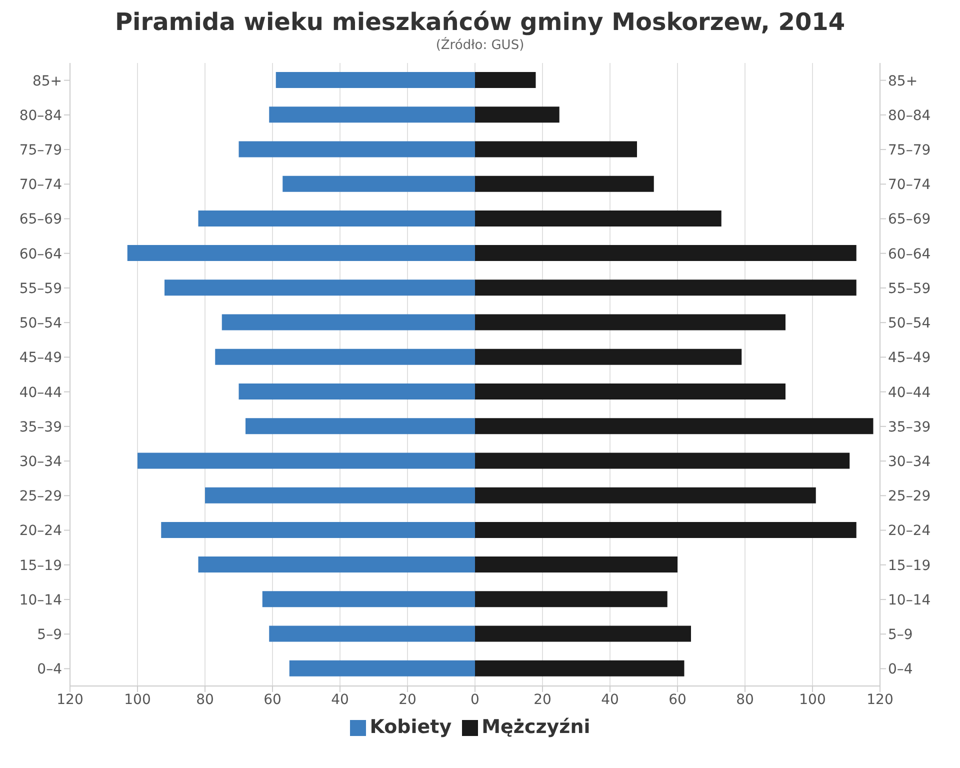 The image size is (960, 768). What do you see at coordinates (40, 496) in the screenshot?
I see `y-tick-label: 25–29` at bounding box center [40, 496].